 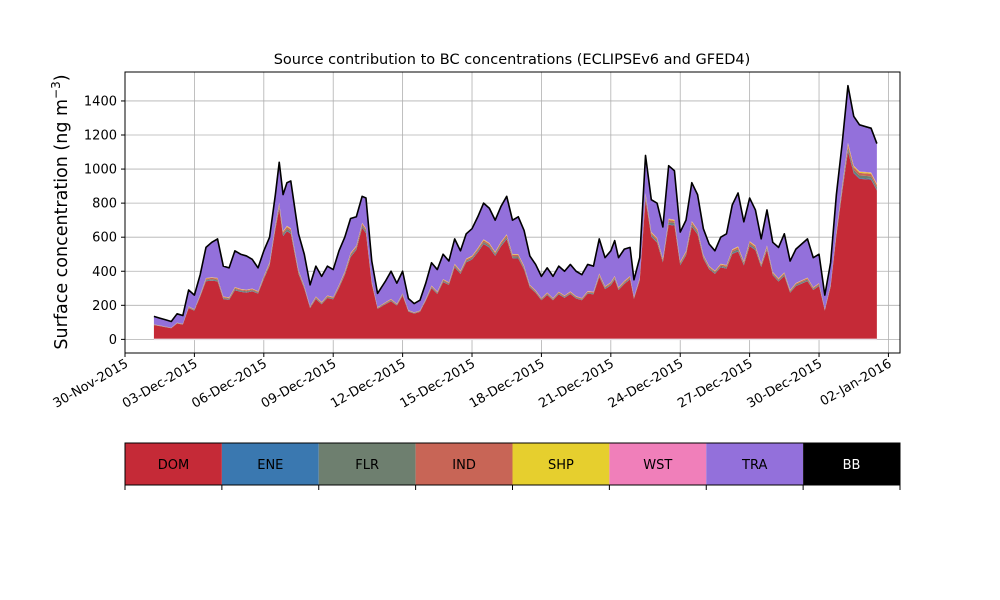 What do you see at coordinates (62, 77) in the screenshot?
I see `y-axis-label-close: )` at bounding box center [62, 77].